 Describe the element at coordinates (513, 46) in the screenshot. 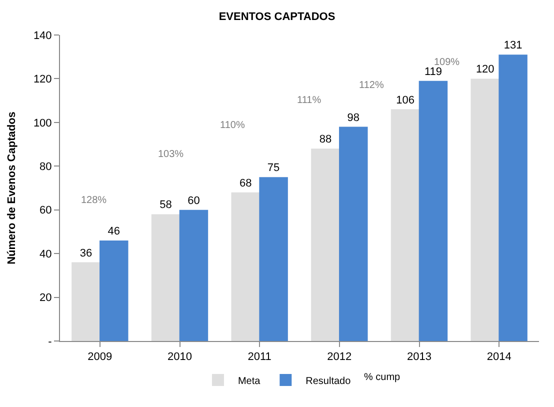

I see `data-label: 131` at that location.